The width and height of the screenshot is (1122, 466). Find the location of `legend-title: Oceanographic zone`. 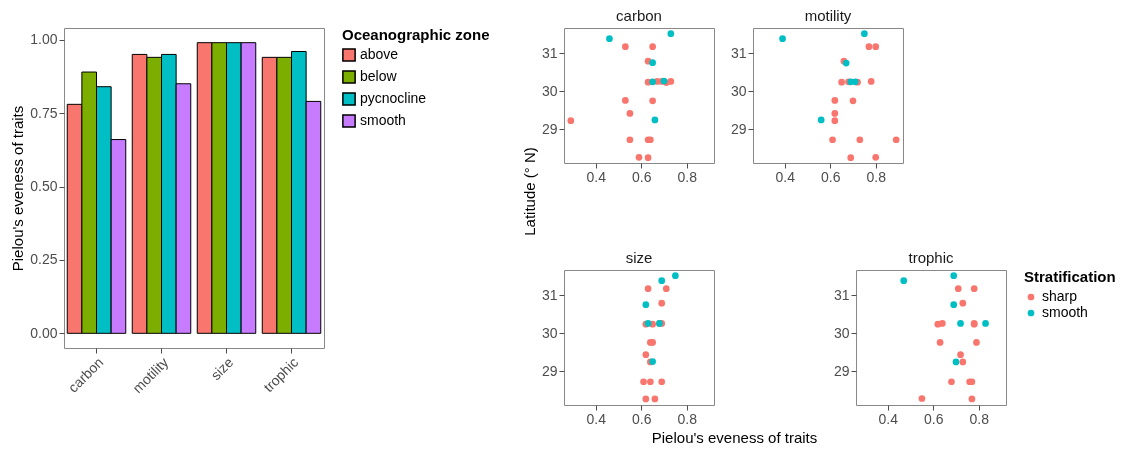

legend-title: Oceanographic zone is located at coordinates (416, 34).